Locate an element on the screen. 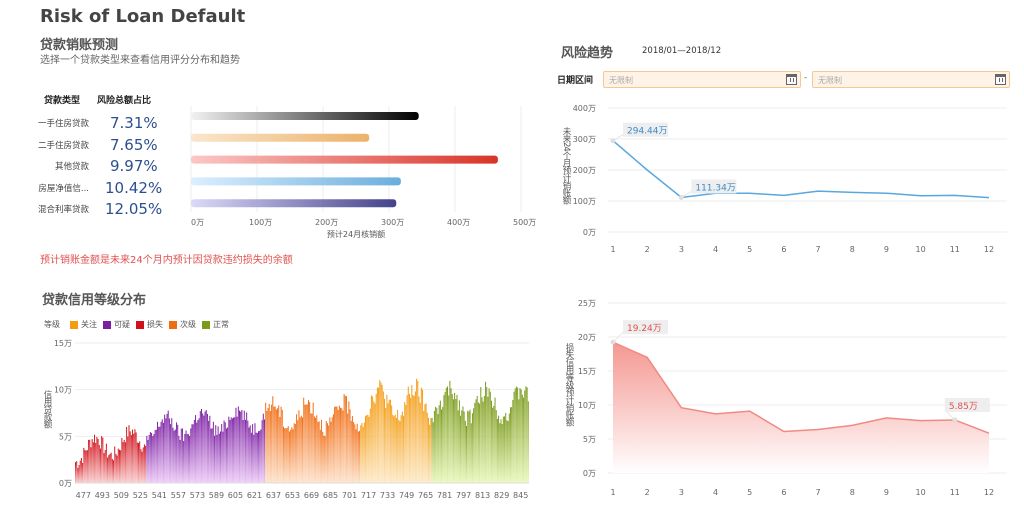 The width and height of the screenshot is (1024, 518). svg-text: 预计24月核销额 is located at coordinates (356, 234).